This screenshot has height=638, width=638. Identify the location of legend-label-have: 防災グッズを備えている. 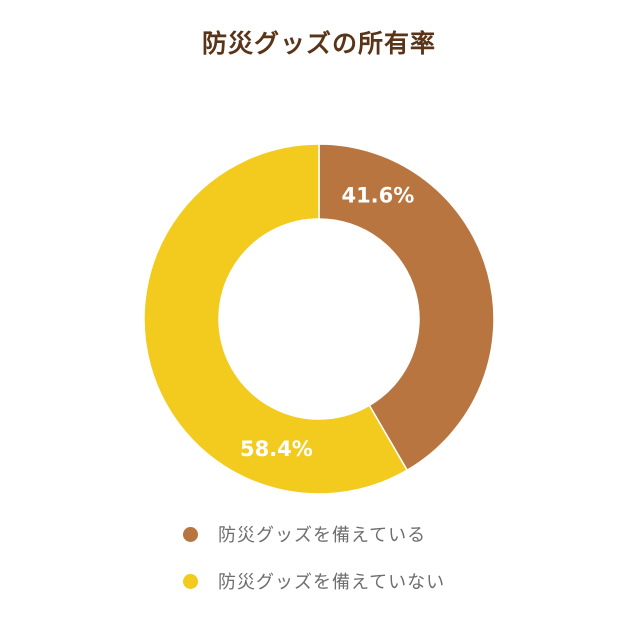
(322, 535).